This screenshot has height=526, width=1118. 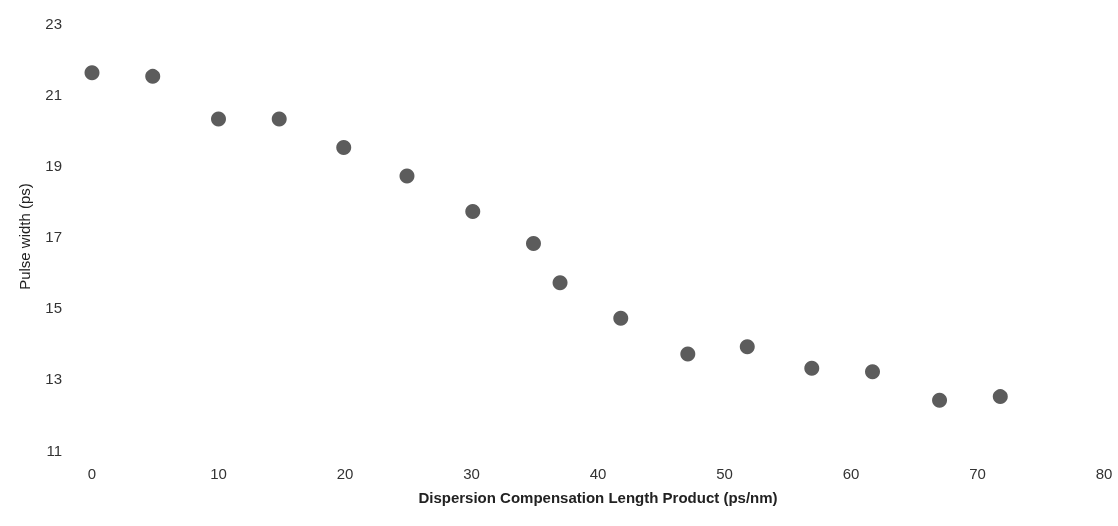 I want to click on x-tick-label: 60, so click(x=851, y=473).